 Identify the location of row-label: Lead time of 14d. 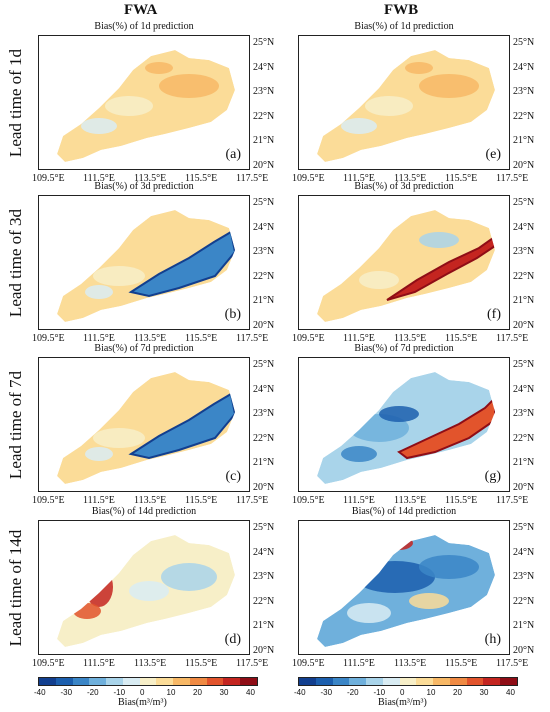
(15, 588).